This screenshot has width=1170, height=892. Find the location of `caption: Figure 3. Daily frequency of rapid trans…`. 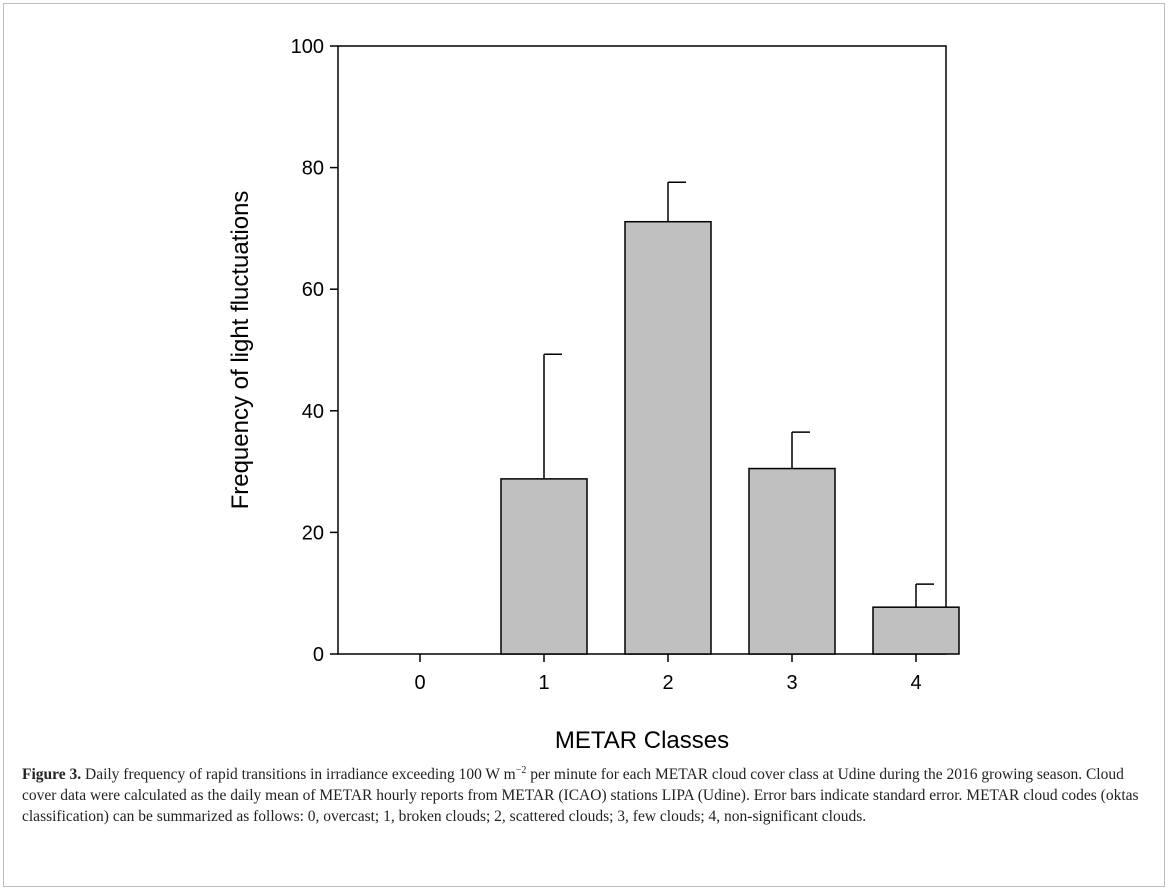

caption: Figure 3. Daily frequency of rapid trans… is located at coordinates (587, 795).